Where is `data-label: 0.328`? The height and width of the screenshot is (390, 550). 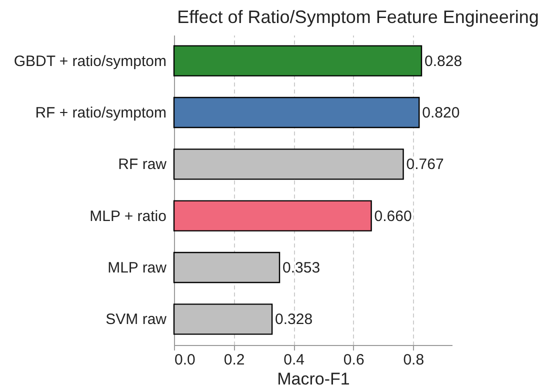
data-label: 0.328 is located at coordinates (294, 319).